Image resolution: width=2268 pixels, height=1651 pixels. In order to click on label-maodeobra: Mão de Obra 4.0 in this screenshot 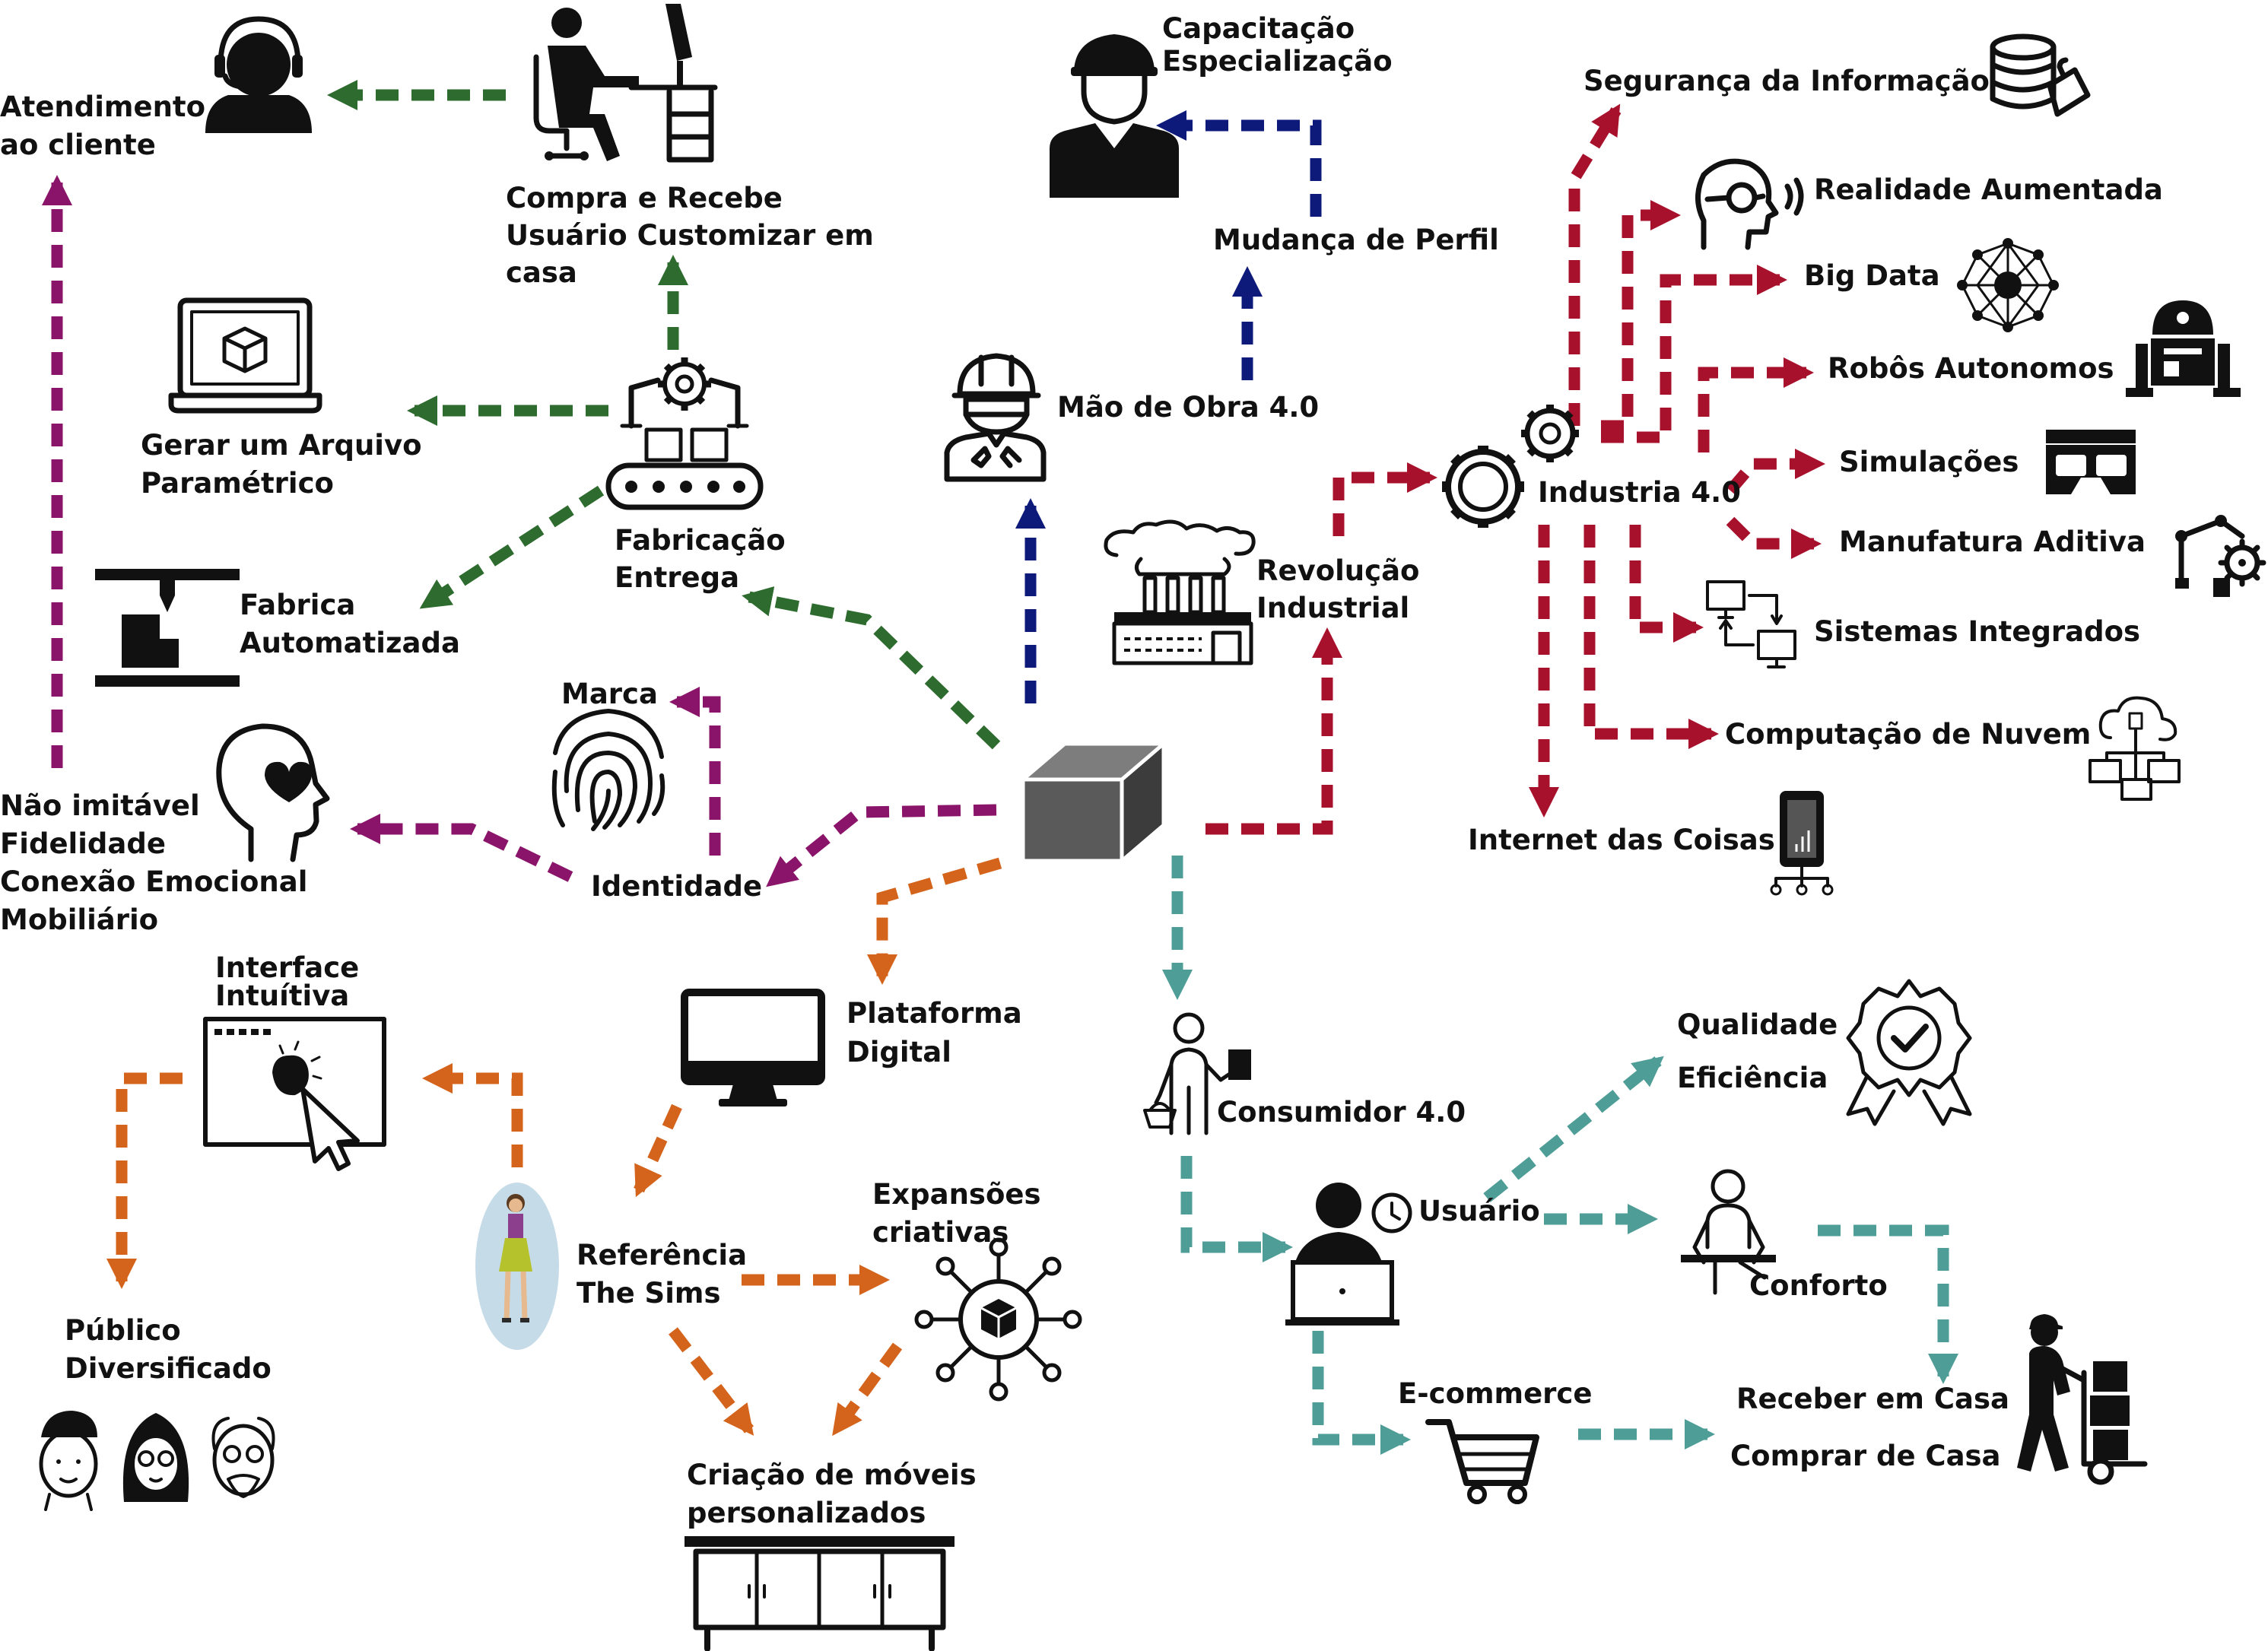, I will do `click(1188, 407)`.